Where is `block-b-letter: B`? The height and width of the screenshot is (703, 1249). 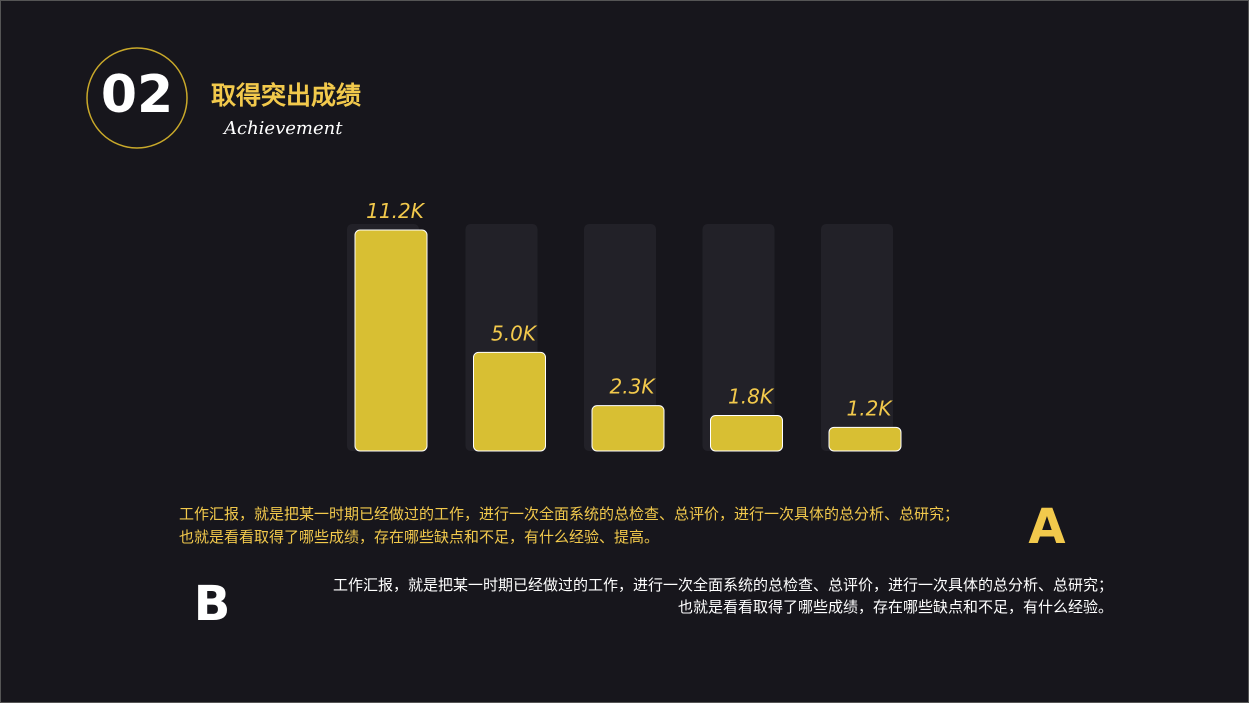 block-b-letter: B is located at coordinates (212, 604).